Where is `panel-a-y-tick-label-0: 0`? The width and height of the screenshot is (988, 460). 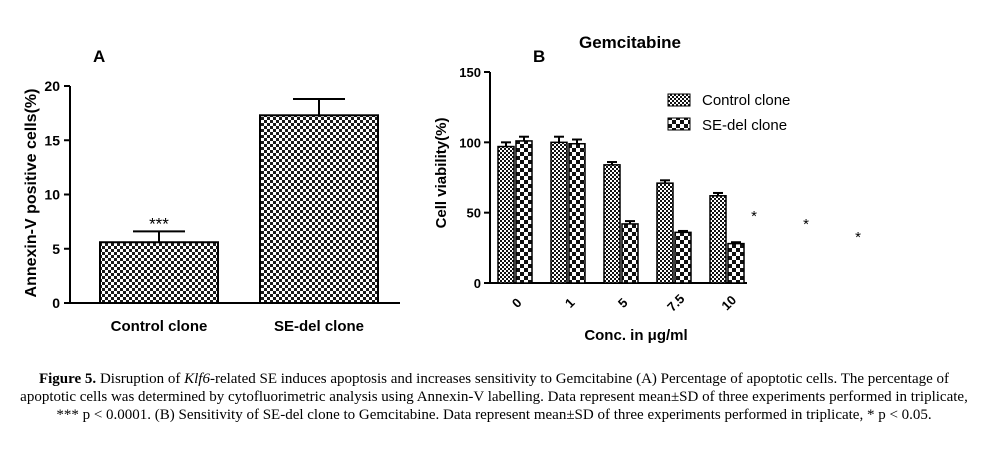 panel-a-y-tick-label-0: 0 is located at coordinates (56, 303).